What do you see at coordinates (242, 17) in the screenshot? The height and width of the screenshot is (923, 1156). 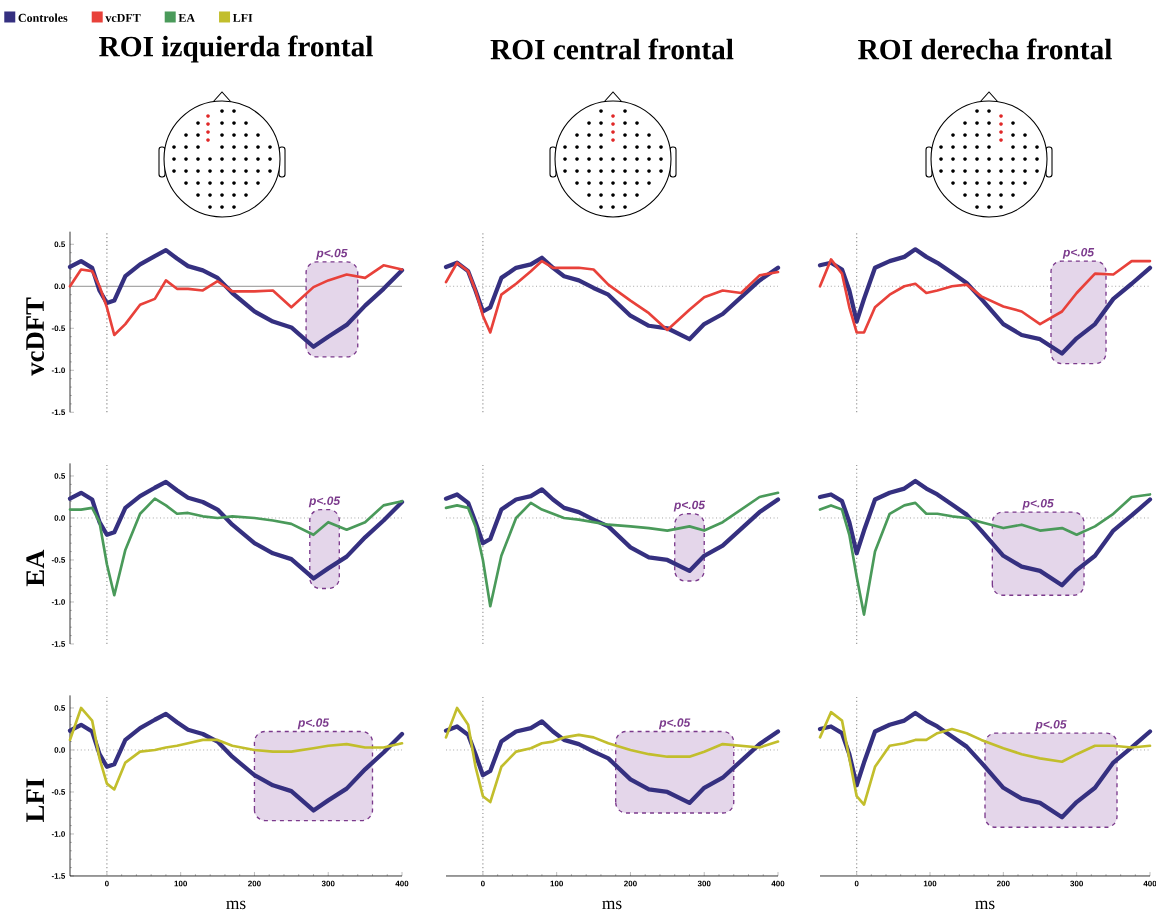 I see `legend-label: LFI` at bounding box center [242, 17].